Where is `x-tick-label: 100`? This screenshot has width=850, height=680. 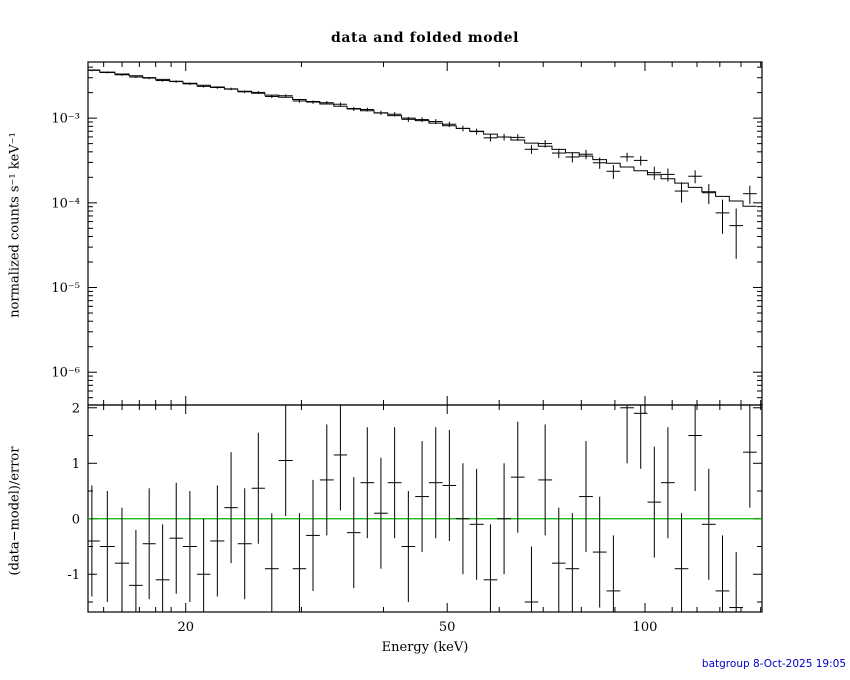 x-tick-label: 100 is located at coordinates (645, 627).